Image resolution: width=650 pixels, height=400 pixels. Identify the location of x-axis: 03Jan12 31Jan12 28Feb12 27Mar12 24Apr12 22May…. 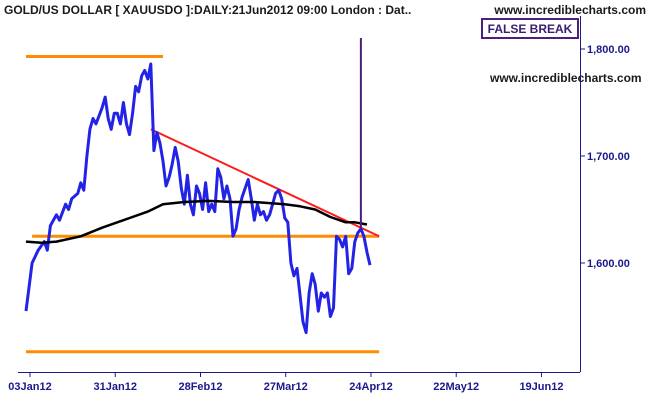
(285, 382).